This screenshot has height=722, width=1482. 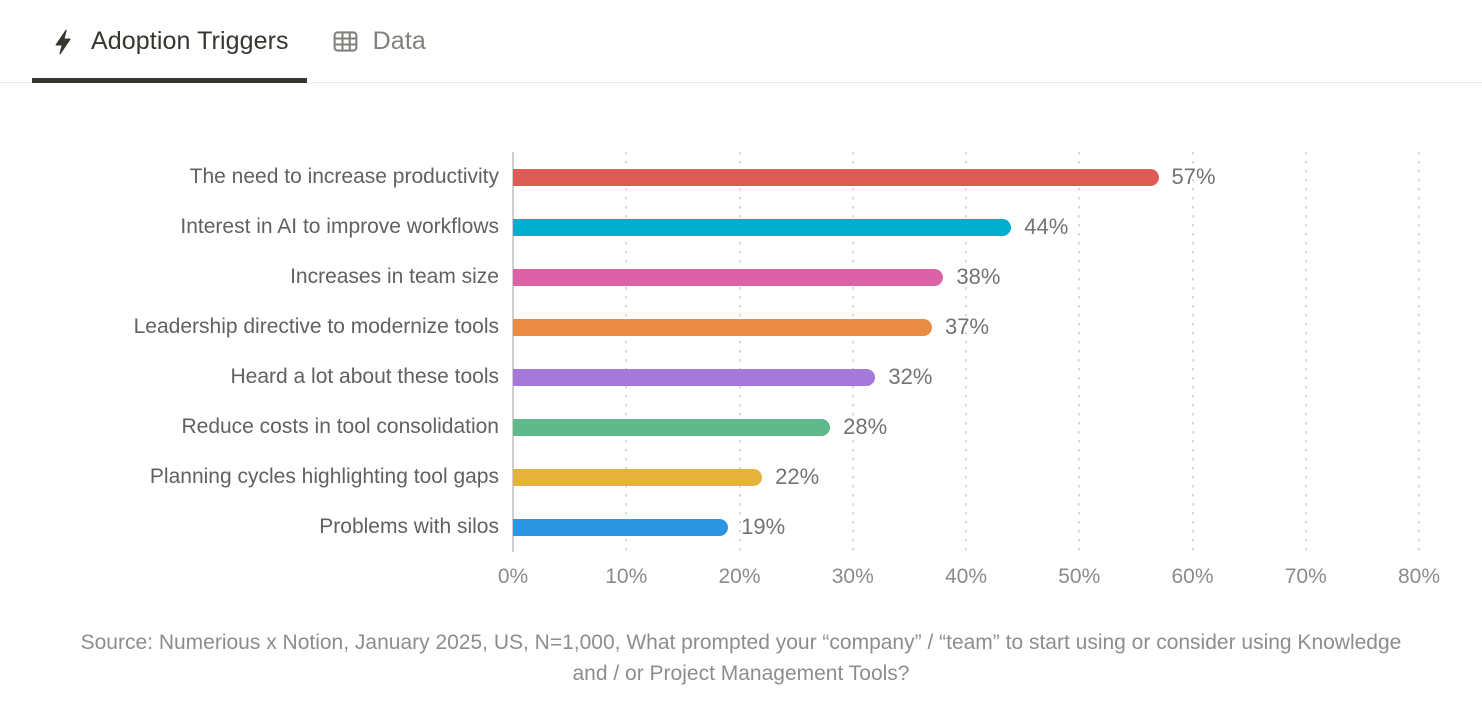 I want to click on value-label: 28%, so click(x=865, y=426).